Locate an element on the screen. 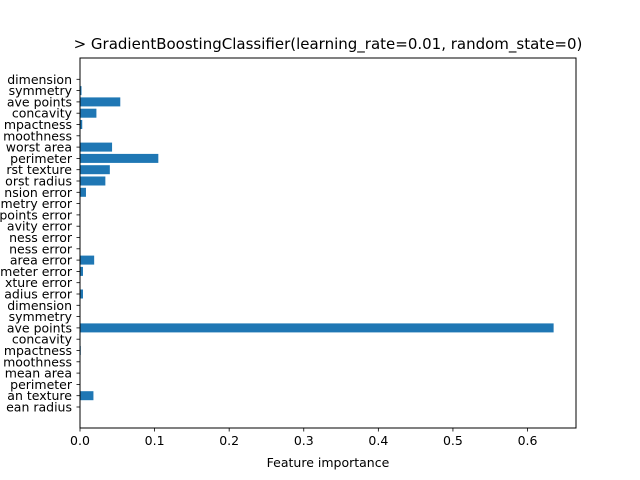 Image resolution: width=640 pixels, height=480 pixels. y-tick-label: rst texture is located at coordinates (39, 169).